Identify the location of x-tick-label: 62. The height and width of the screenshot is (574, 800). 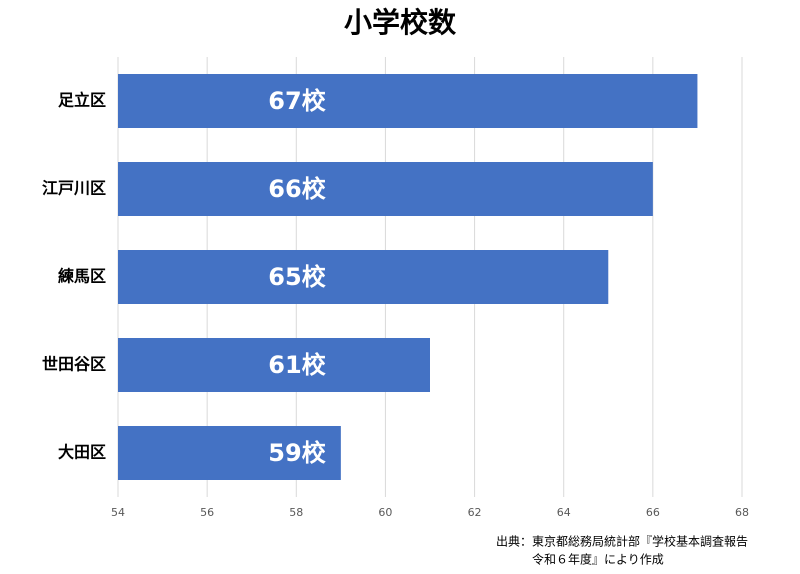
(475, 512).